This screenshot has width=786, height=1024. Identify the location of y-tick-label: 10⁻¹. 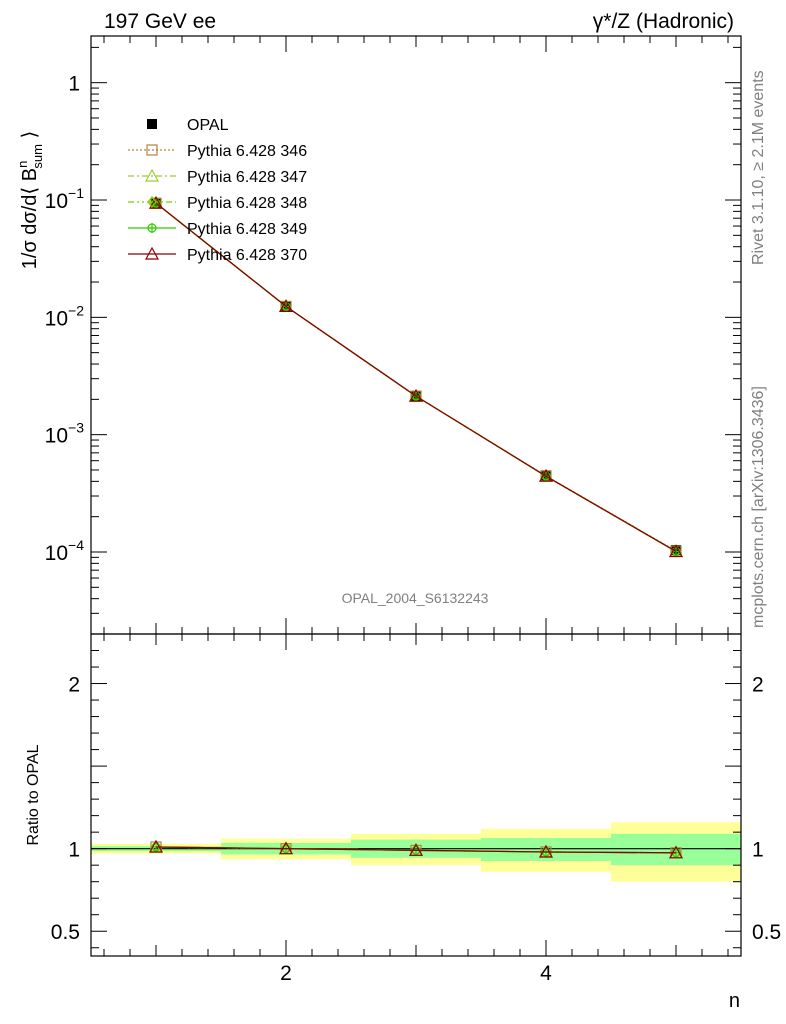
(65, 199).